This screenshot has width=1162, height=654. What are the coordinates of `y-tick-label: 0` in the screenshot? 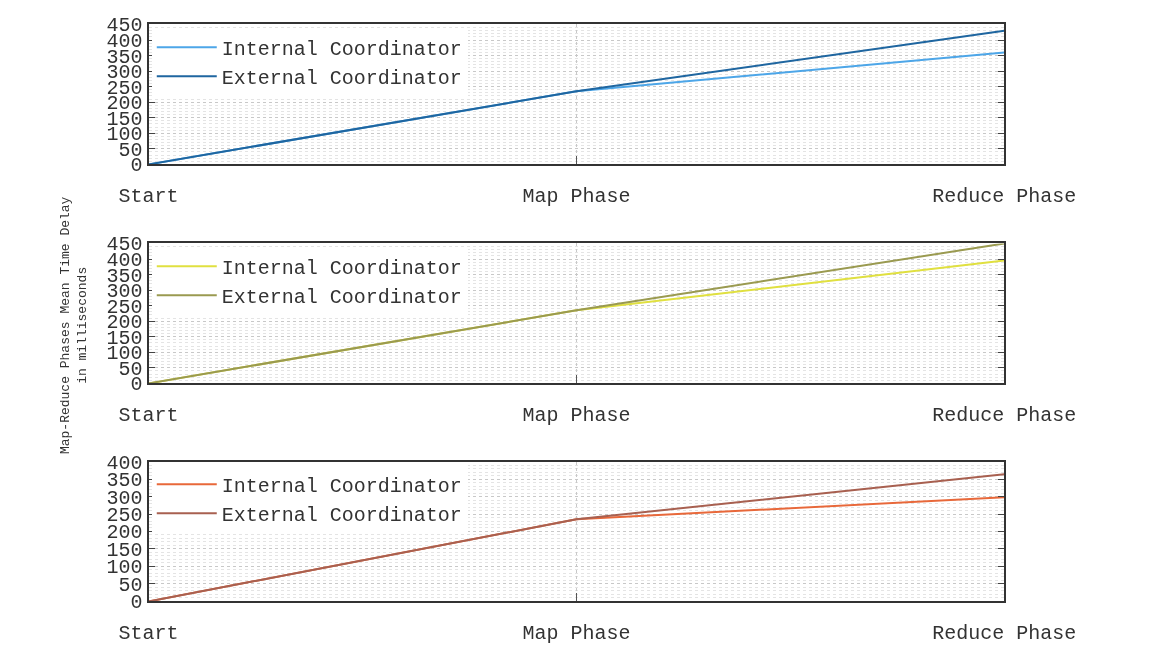 It's located at (136, 603).